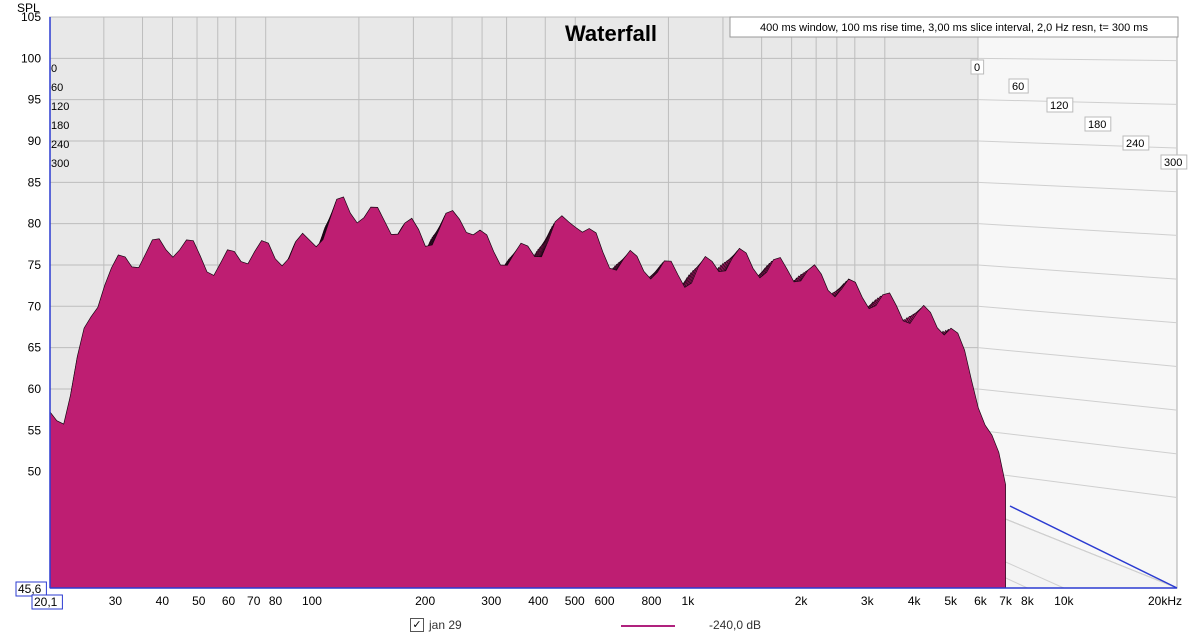  I want to click on y-tick-label: 50, so click(35, 472).